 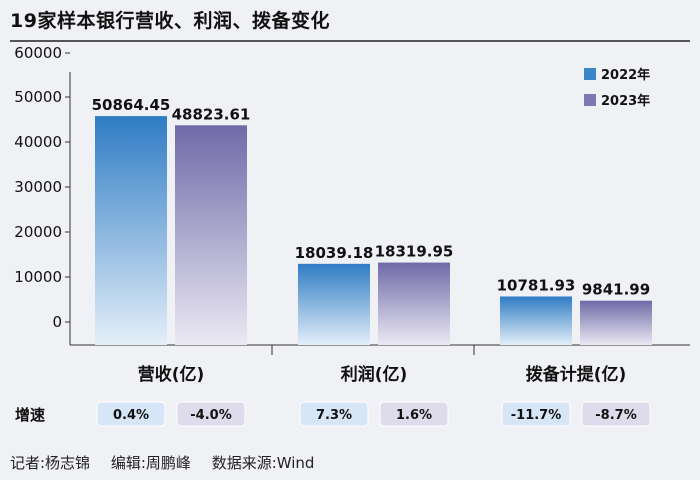 What do you see at coordinates (38, 53) in the screenshot?
I see `y-tick-label: 60000` at bounding box center [38, 53].